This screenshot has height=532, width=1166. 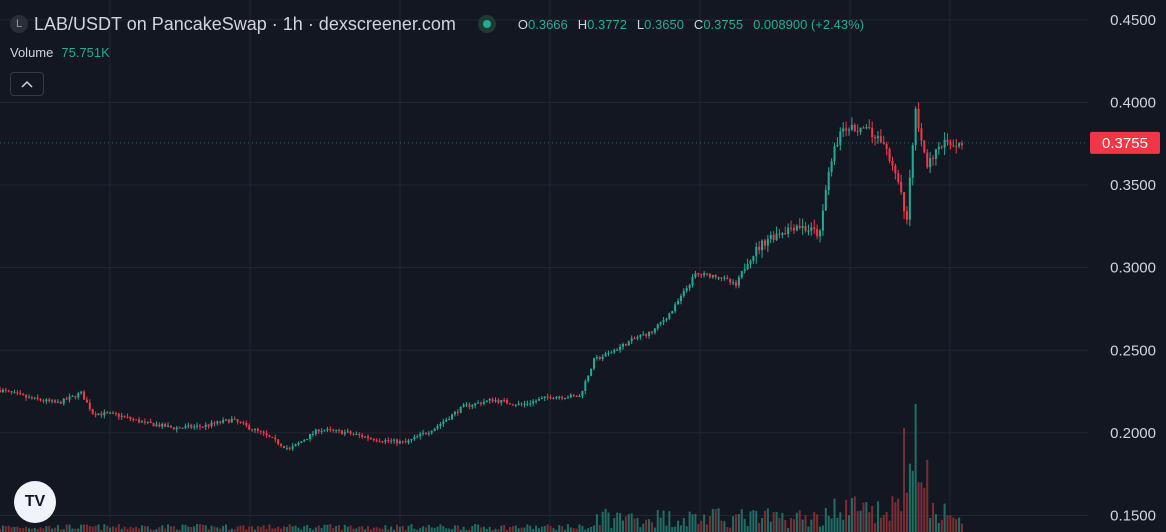 I want to click on market-status-icon, so click(x=486, y=24).